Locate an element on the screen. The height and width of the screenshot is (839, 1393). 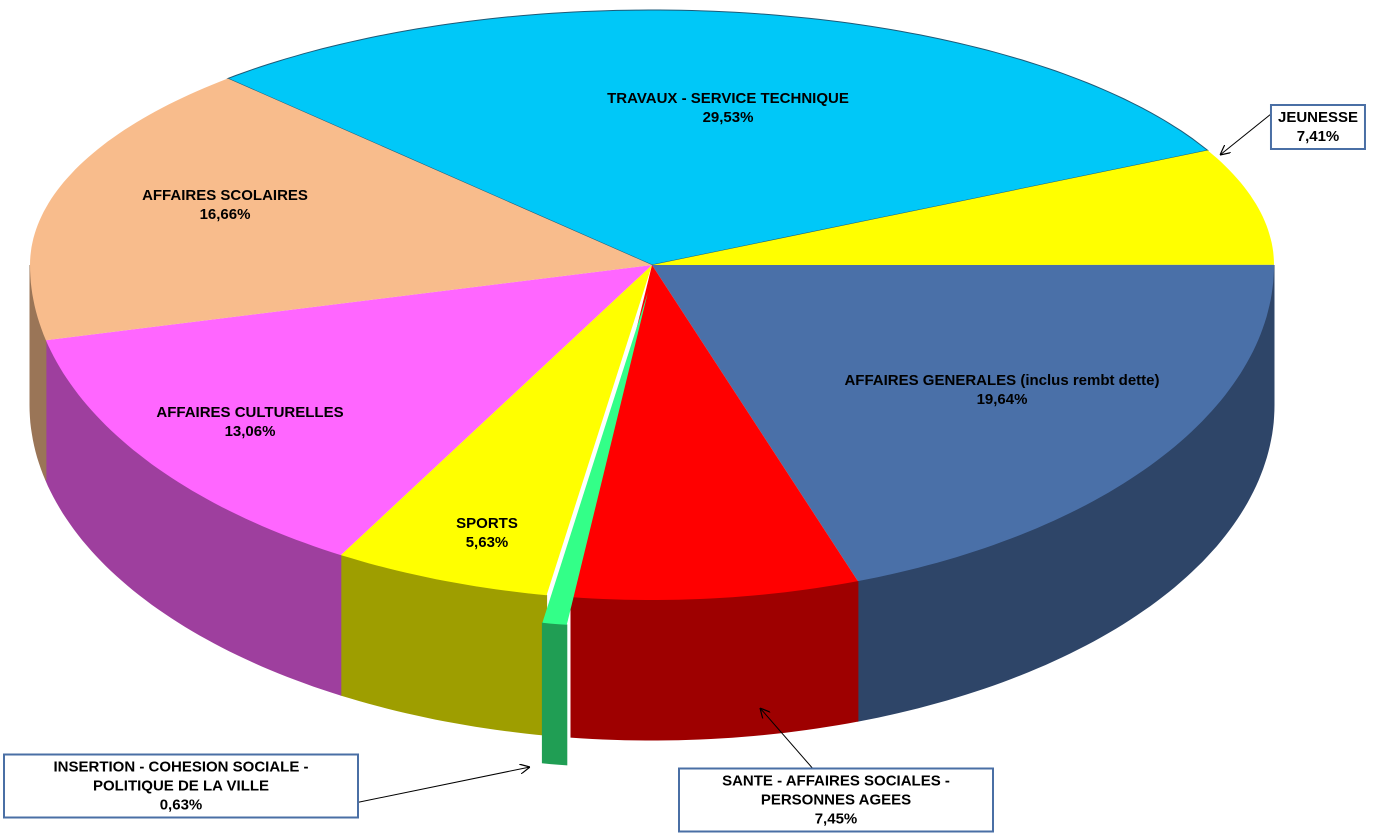
category-name: TRAVAUX - SERVICE TECHNIQUE is located at coordinates (728, 98).